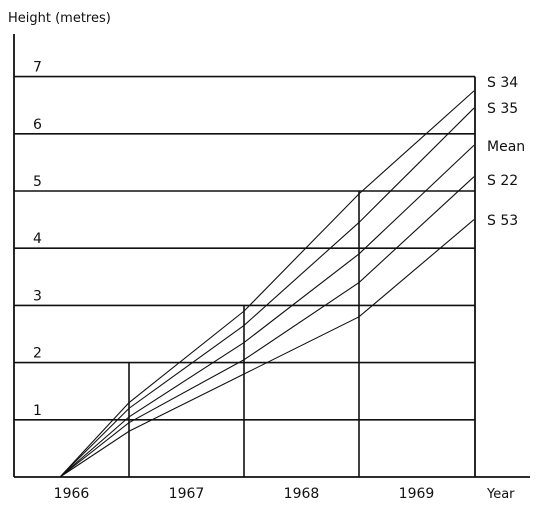 The image size is (538, 511). I want to click on y-tick-label: 4, so click(37, 239).